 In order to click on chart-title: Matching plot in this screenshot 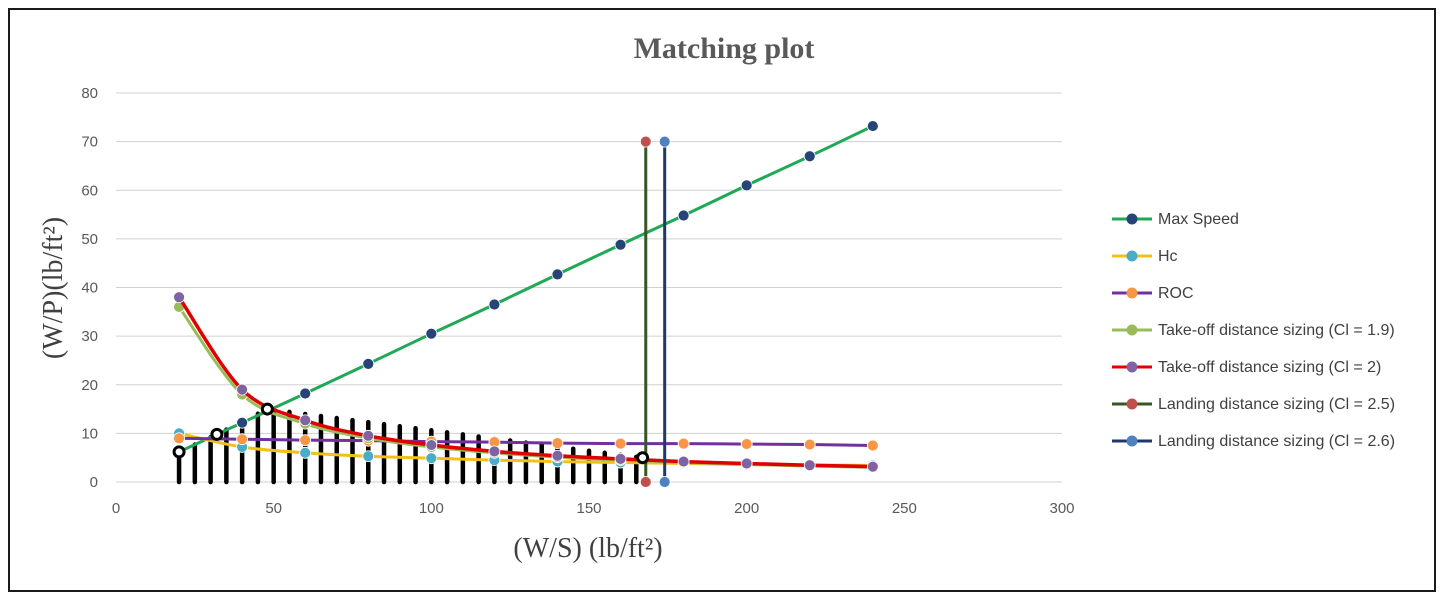, I will do `click(724, 48)`.